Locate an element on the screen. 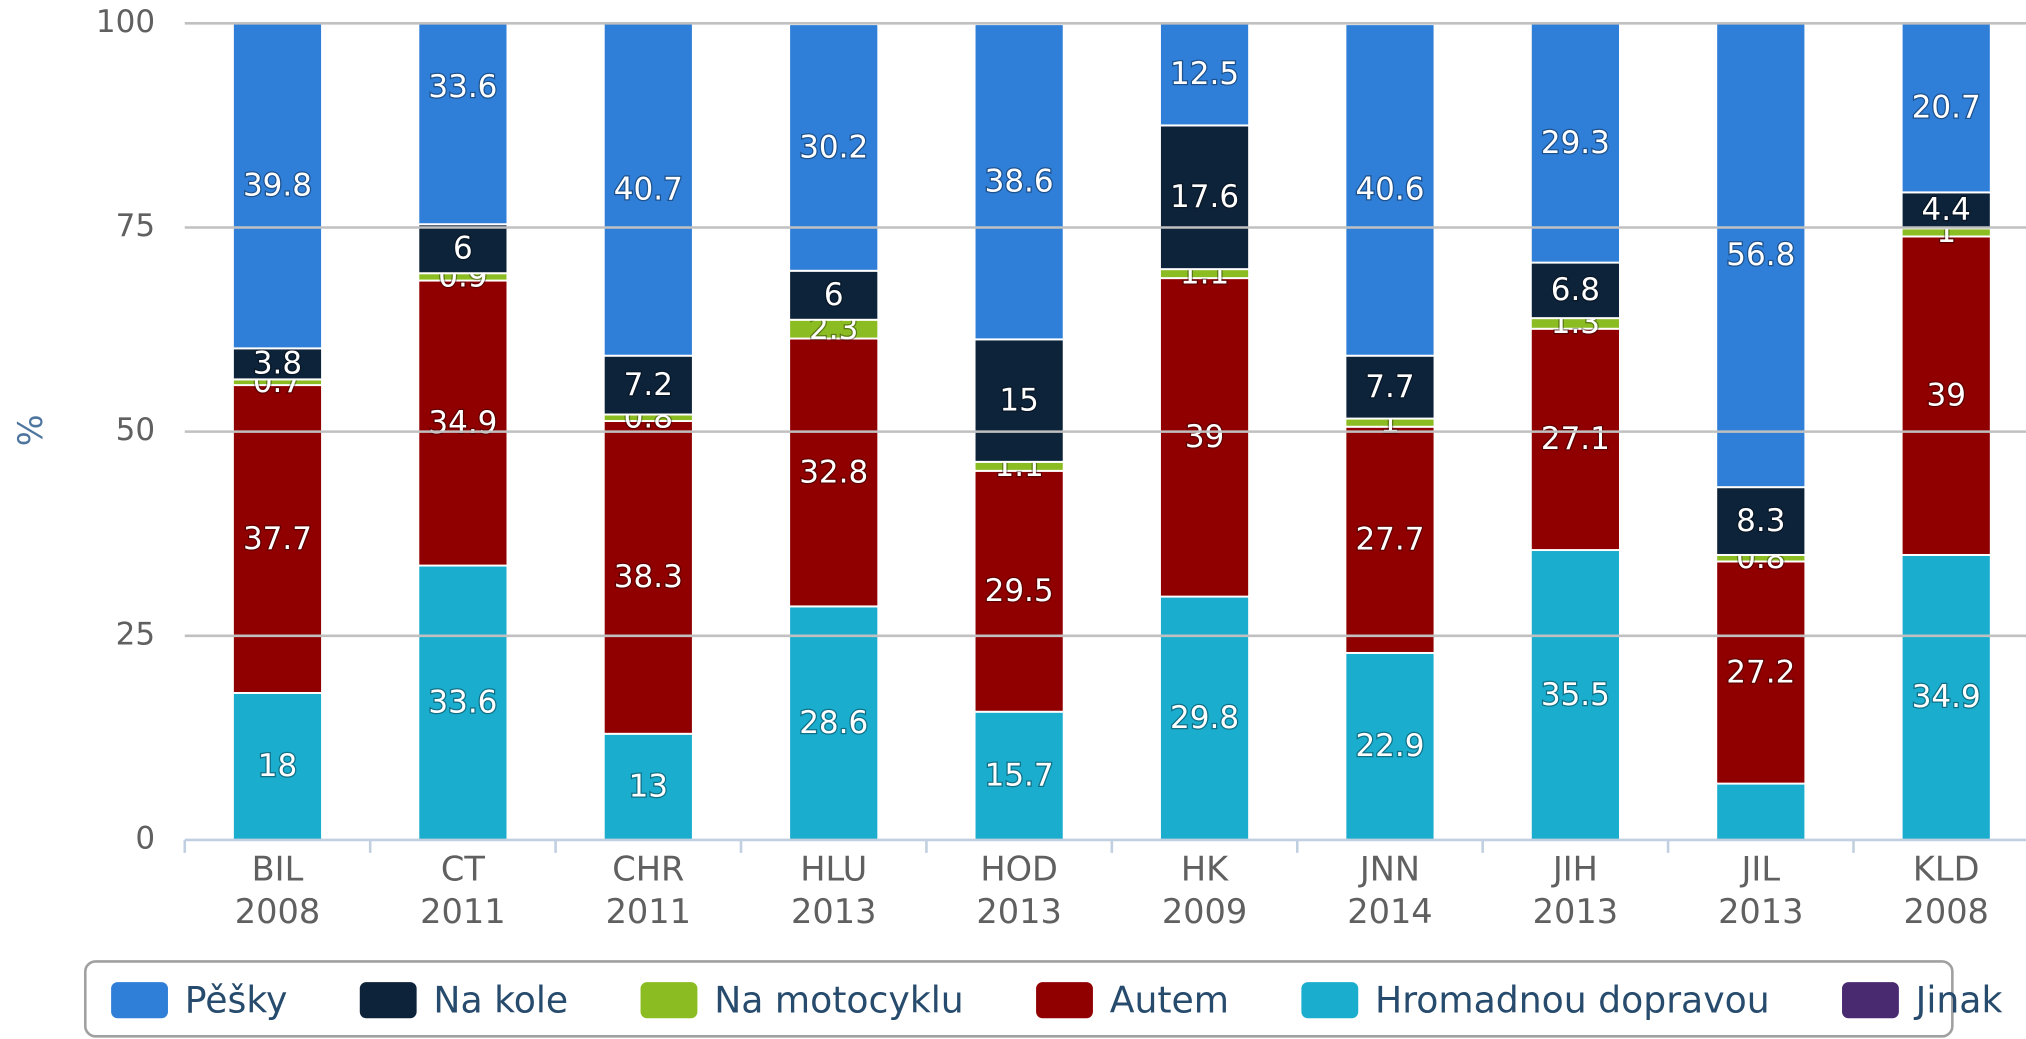 The image size is (2026, 1039). x-tick-label: BIL is located at coordinates (278, 868).